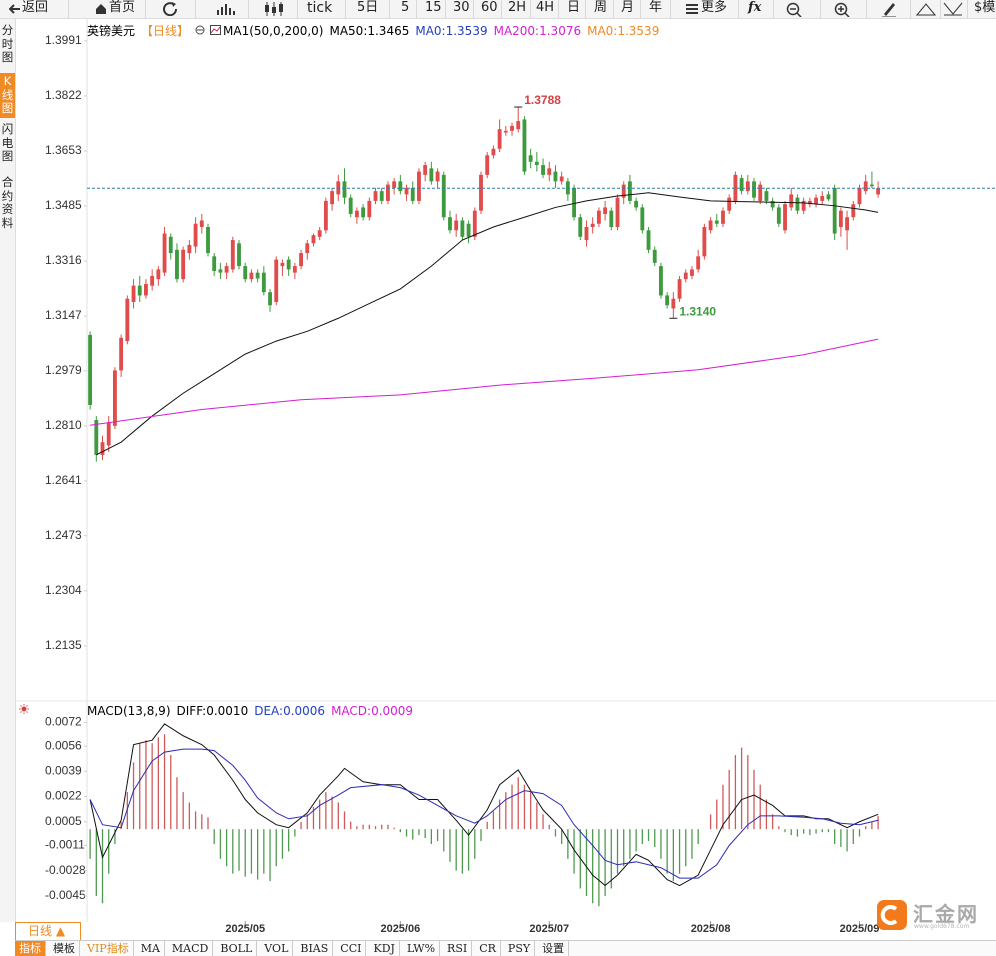 This screenshot has height=956, width=996. I want to click on period-button: 30, so click(461, 7).